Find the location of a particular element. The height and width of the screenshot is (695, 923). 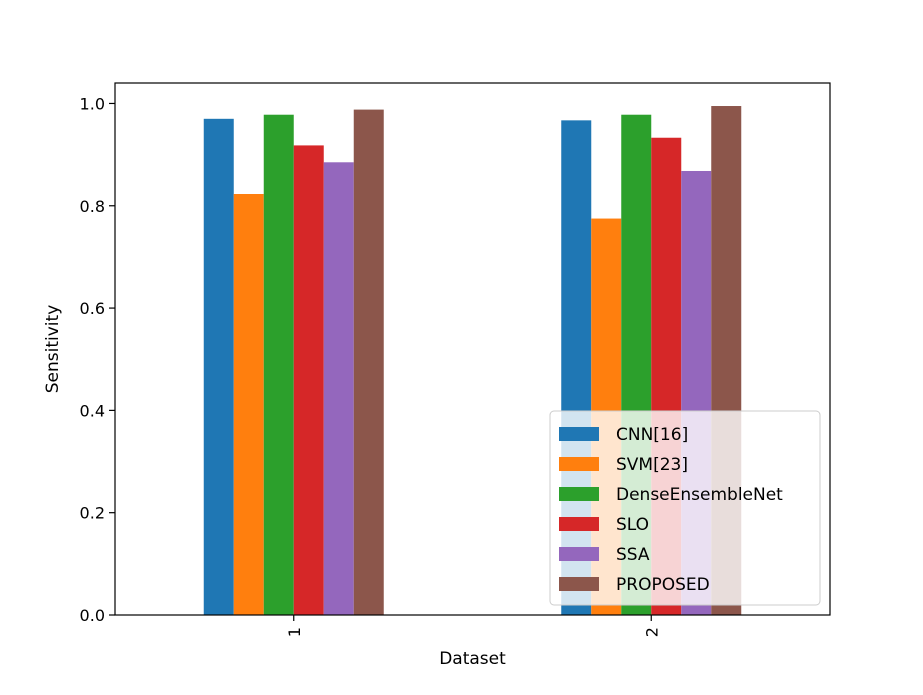

legend-entry: PROPOSED is located at coordinates (663, 585).